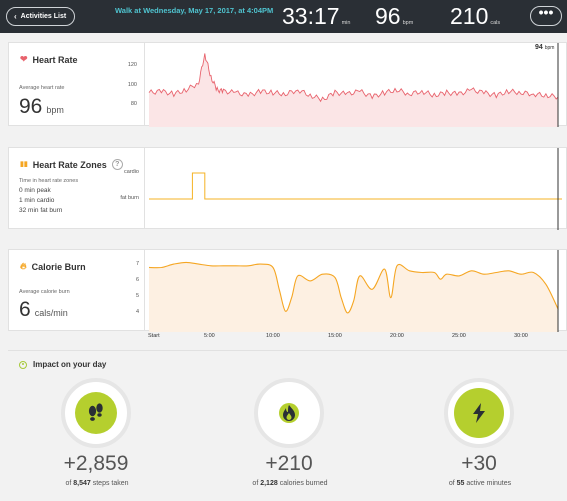 The image size is (567, 501). Describe the element at coordinates (459, 336) in the screenshot. I see `time-tick-label: 25:00` at that location.